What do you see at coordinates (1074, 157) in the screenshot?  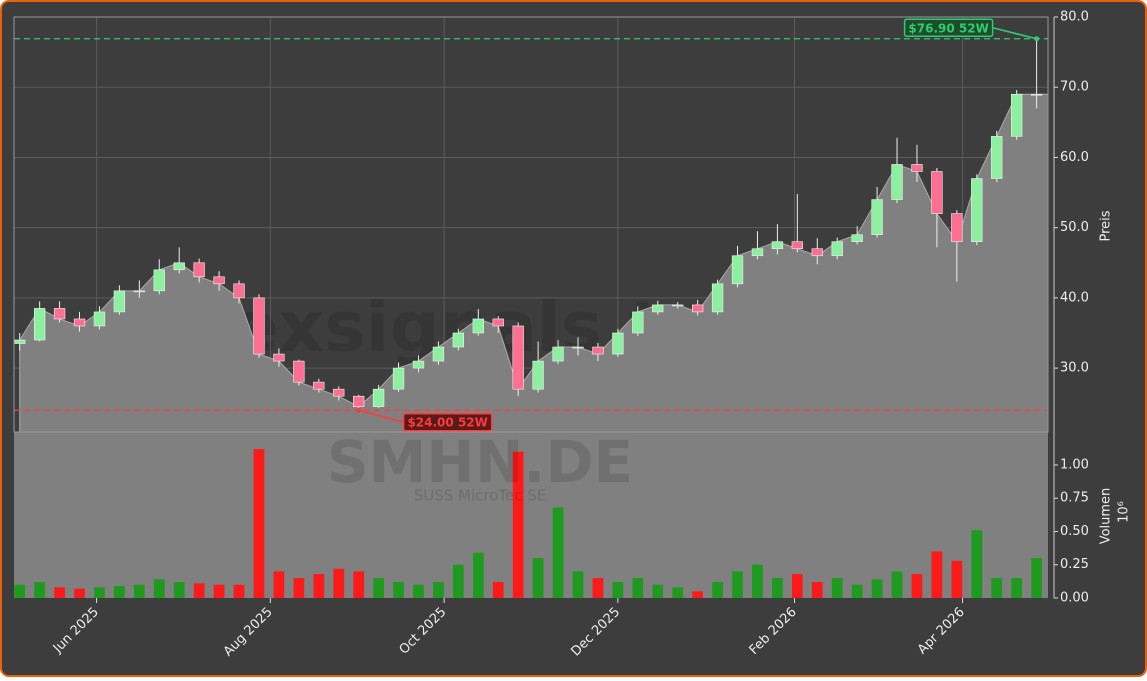 I see `y-tick-label: 60.0` at bounding box center [1074, 157].